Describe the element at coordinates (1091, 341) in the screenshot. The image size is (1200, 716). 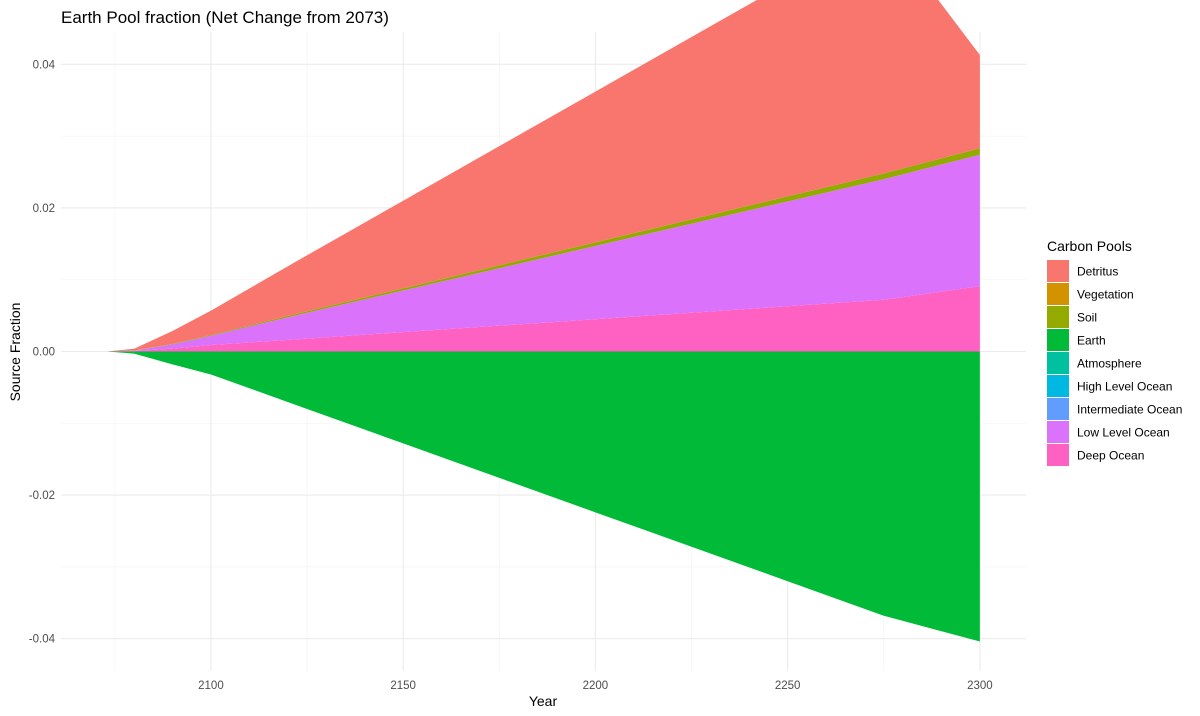
I see `legend-label-earth: Earth` at that location.